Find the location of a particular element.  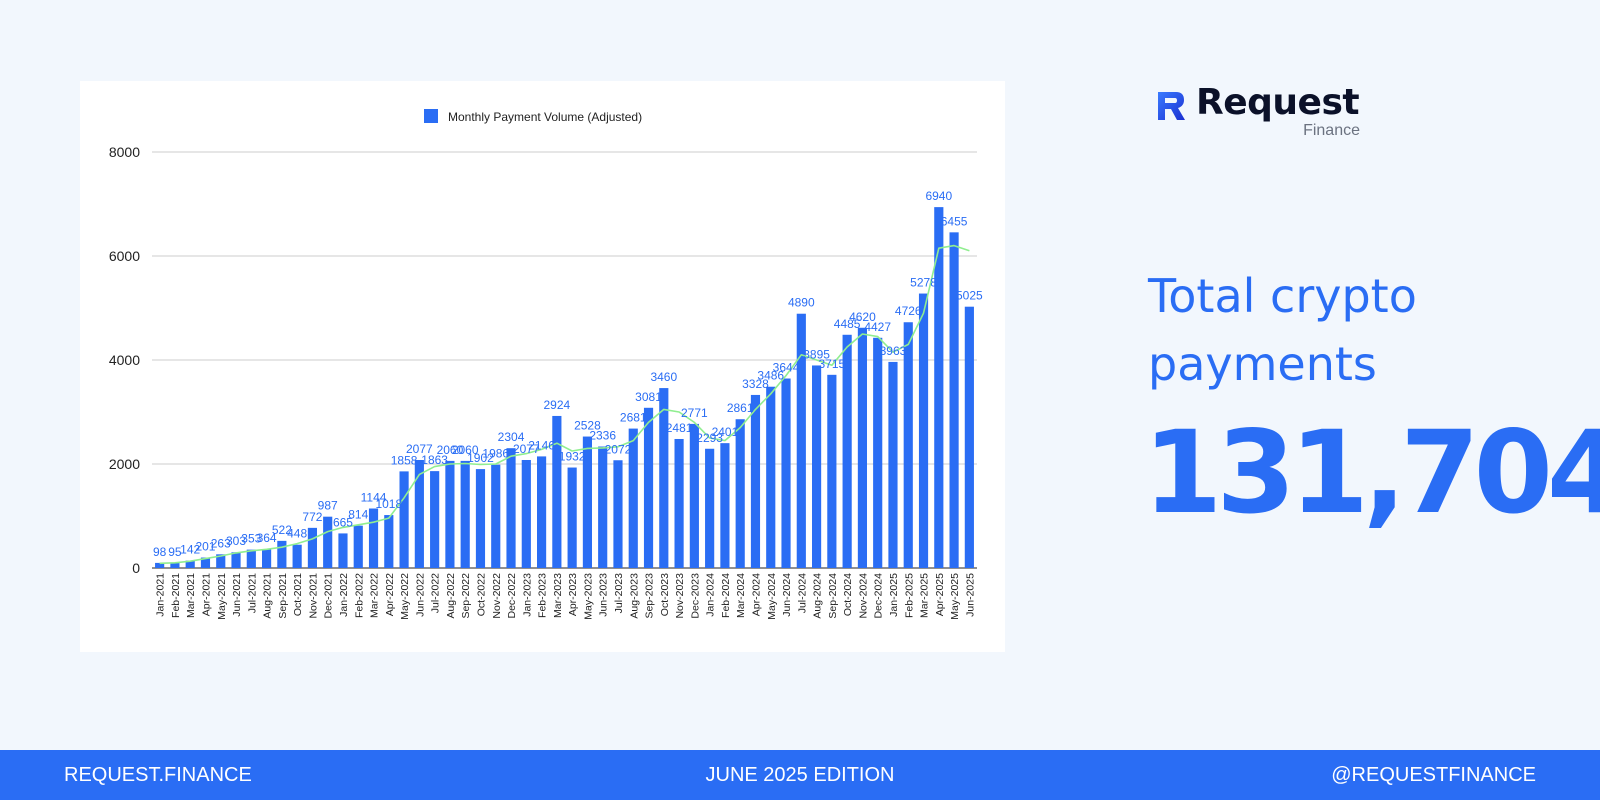

x-tick-label: Jan-2023 is located at coordinates (527, 595).